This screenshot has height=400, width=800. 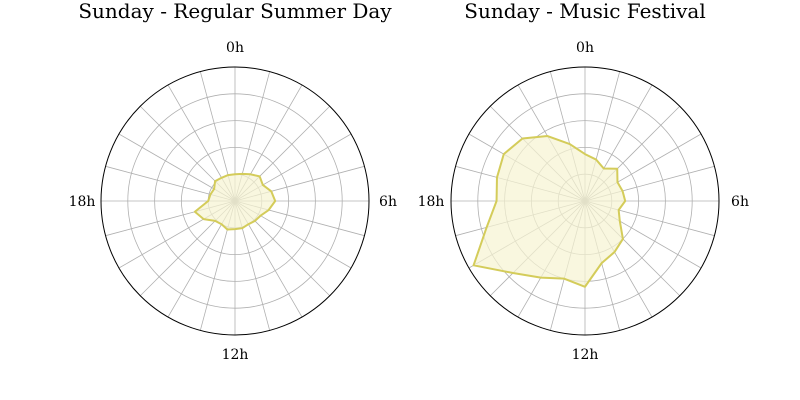 I want to click on chart-title: Sunday - Music Festival, so click(x=584, y=11).